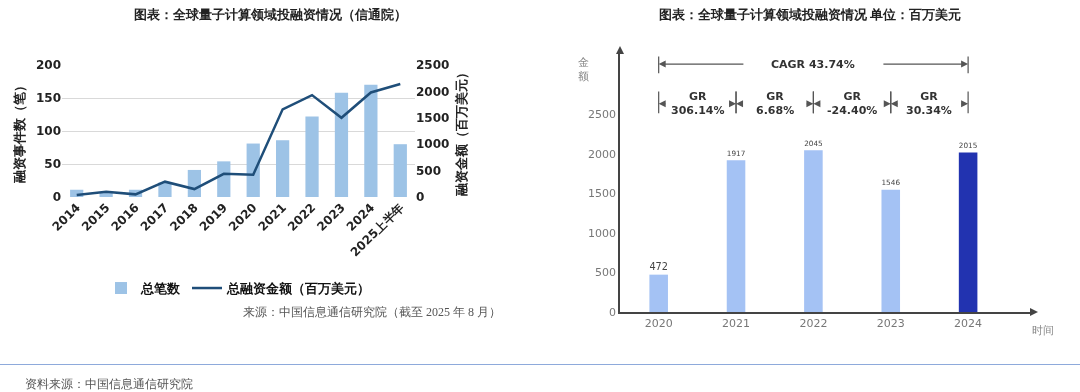  What do you see at coordinates (658, 266) in the screenshot?
I see `data-label: 472` at bounding box center [658, 266].